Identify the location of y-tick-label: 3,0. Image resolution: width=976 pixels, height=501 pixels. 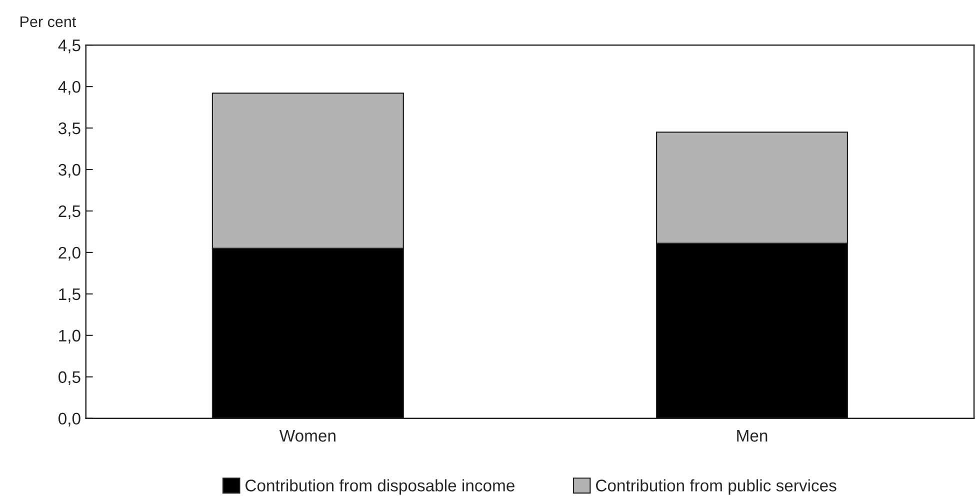
(69, 171).